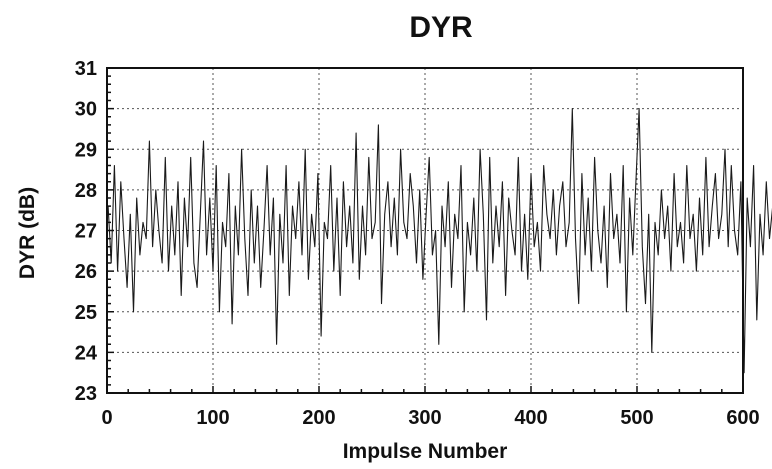 The width and height of the screenshot is (772, 469). Describe the element at coordinates (86, 353) in the screenshot. I see `y-tick-label: 24` at that location.